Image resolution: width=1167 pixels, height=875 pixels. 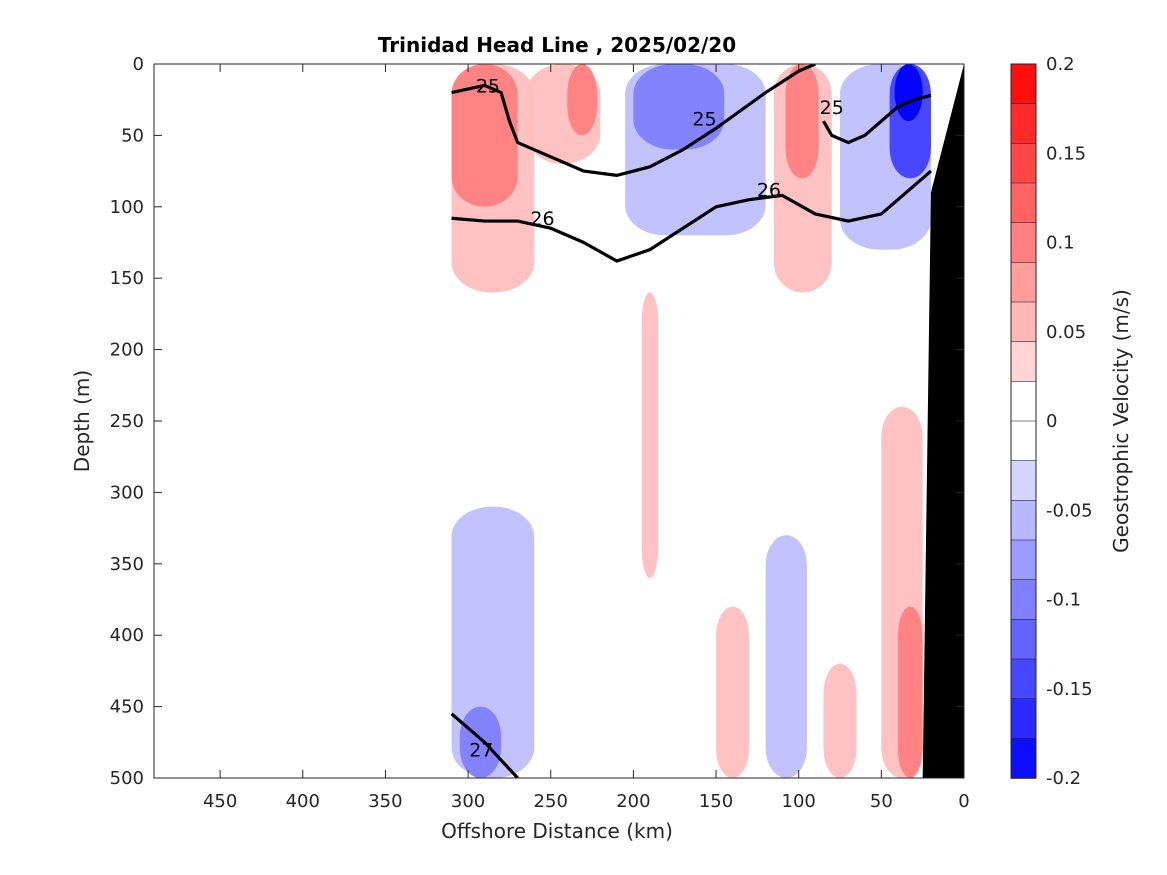 I want to click on y-tick-label: 100, so click(x=127, y=207).